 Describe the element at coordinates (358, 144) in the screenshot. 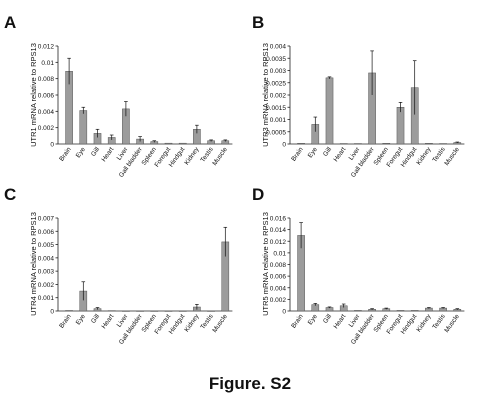

I see `panel-b-bar-liver` at that location.